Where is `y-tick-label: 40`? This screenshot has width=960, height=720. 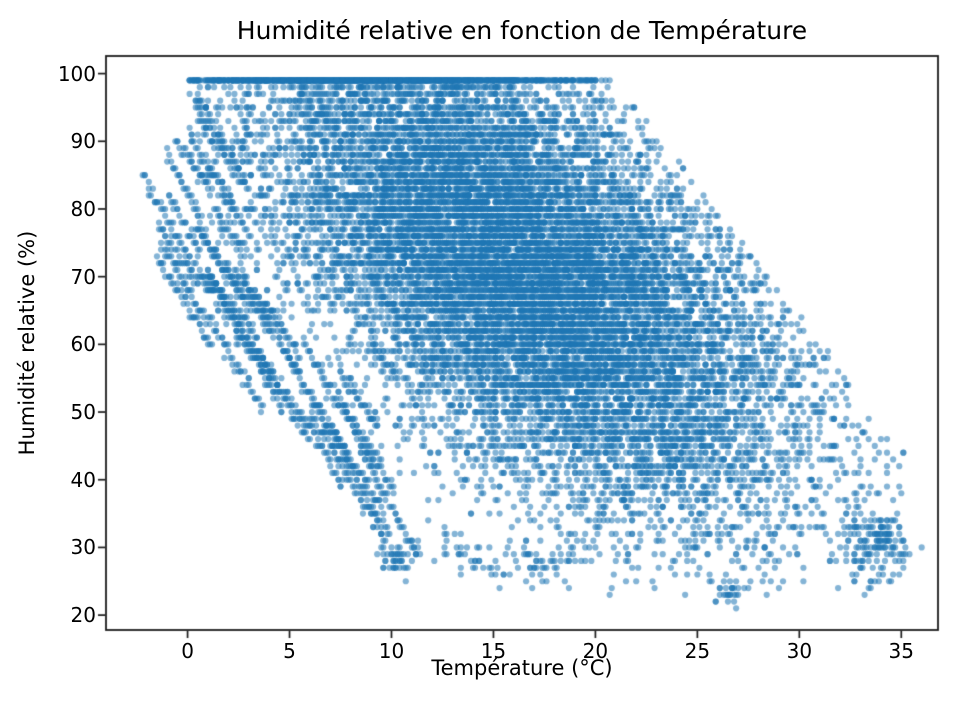 y-tick-label: 40 is located at coordinates (83, 479).